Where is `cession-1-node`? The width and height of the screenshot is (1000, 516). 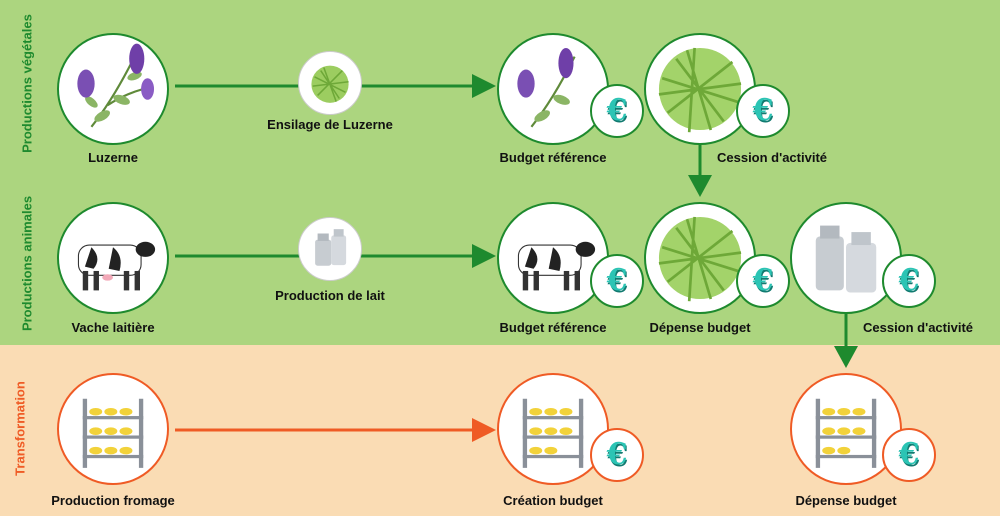
cession-1-node is located at coordinates (700, 89).